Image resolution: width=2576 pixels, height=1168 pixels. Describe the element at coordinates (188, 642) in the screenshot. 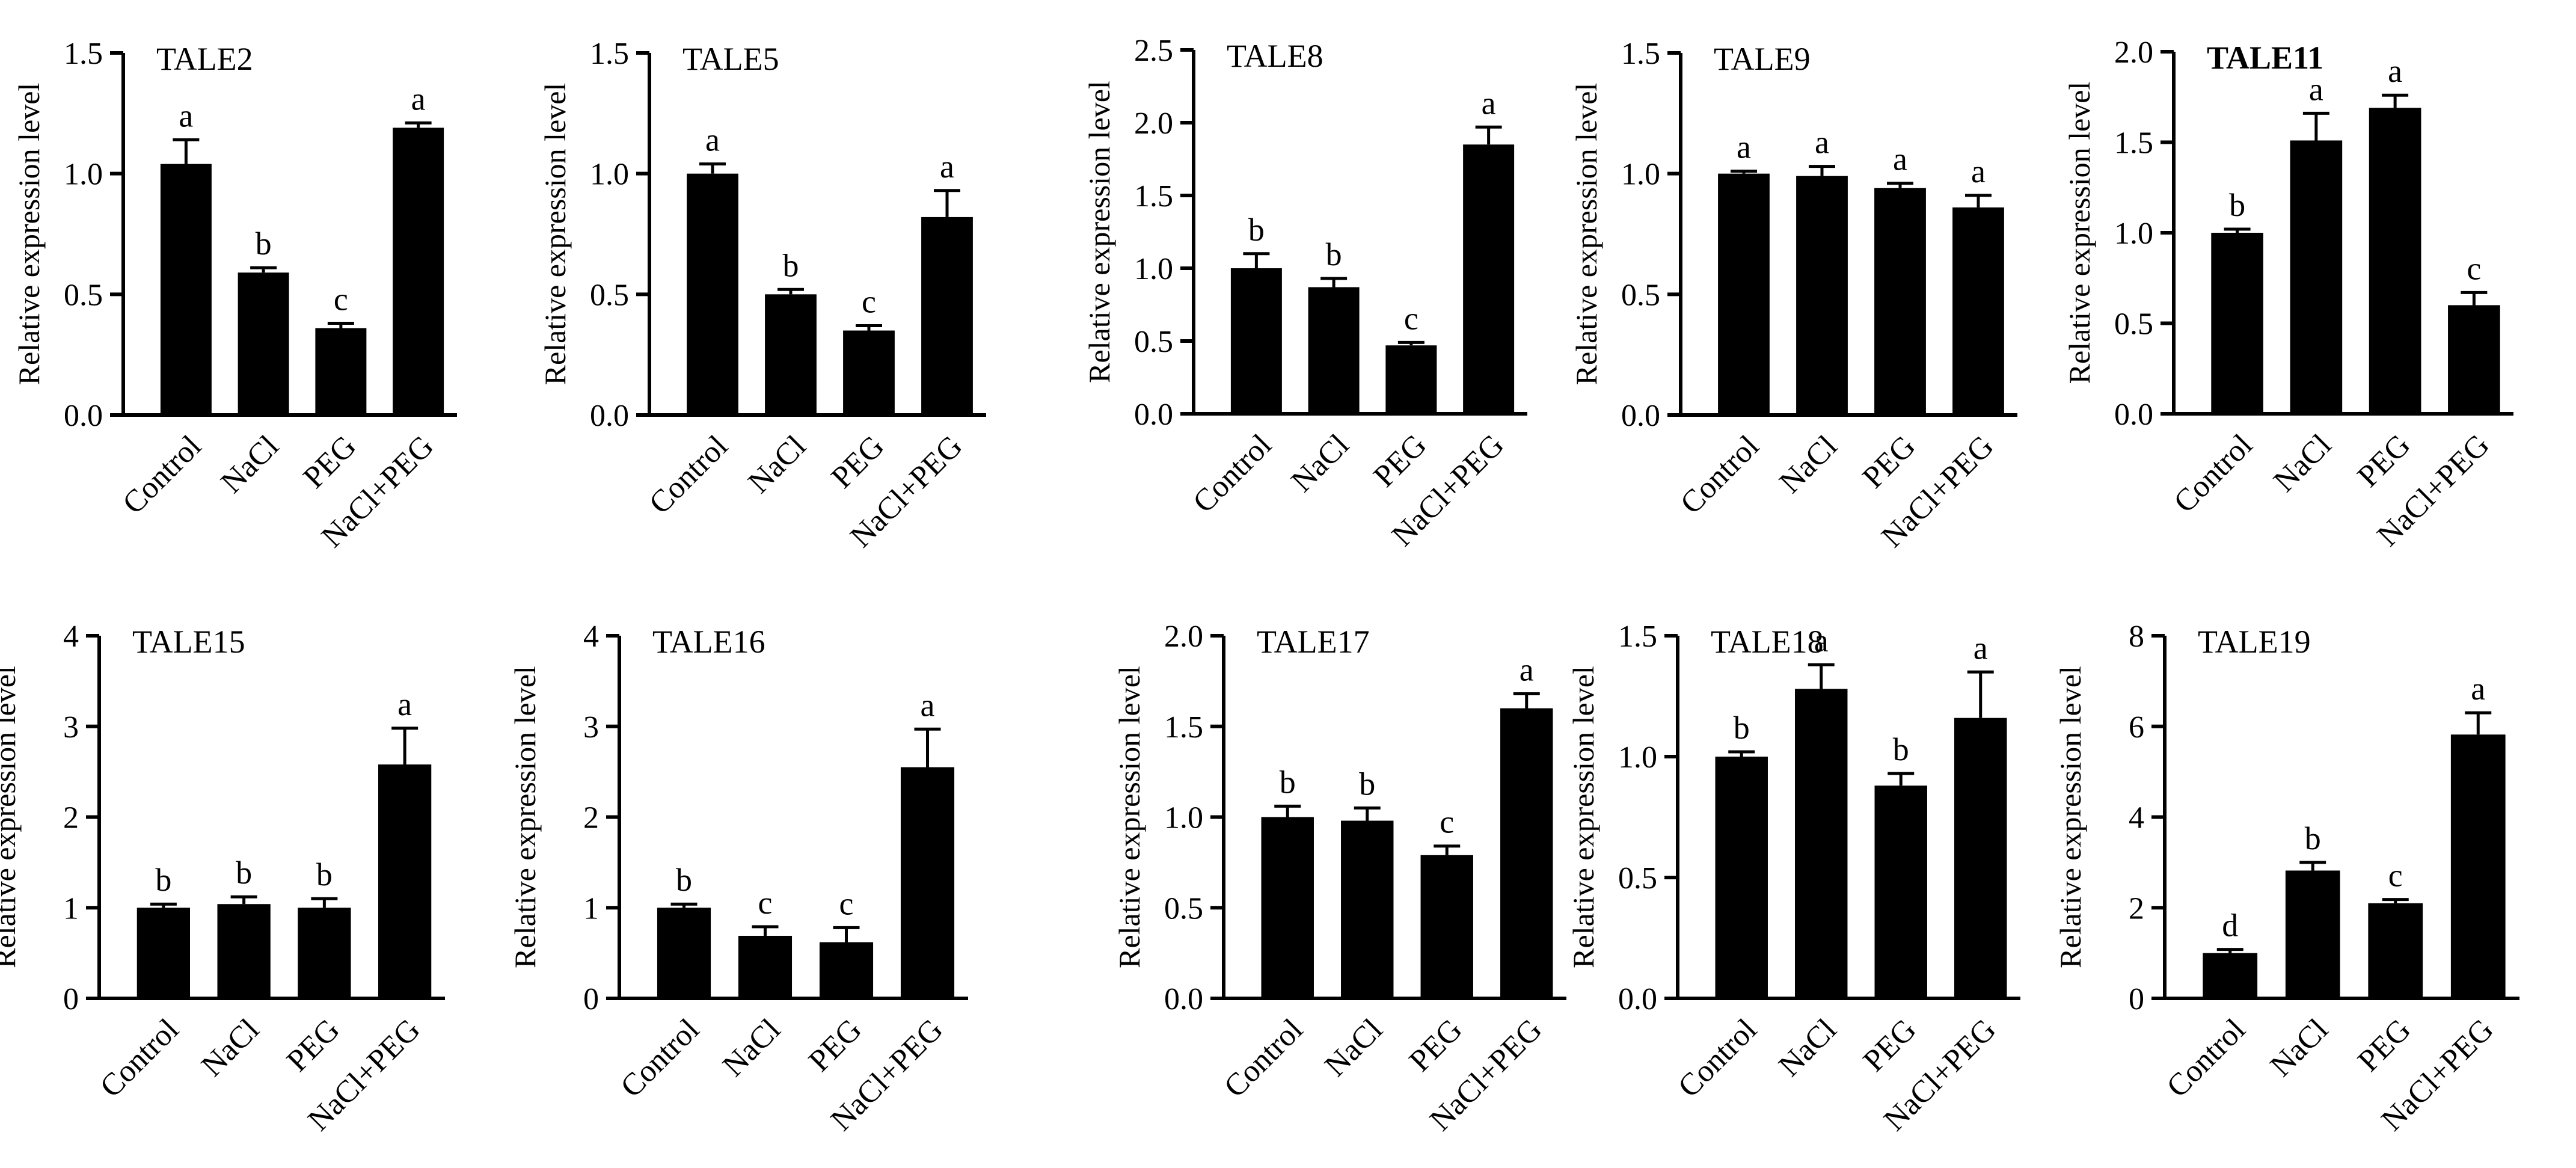

I see `chart-title: TALE15` at that location.